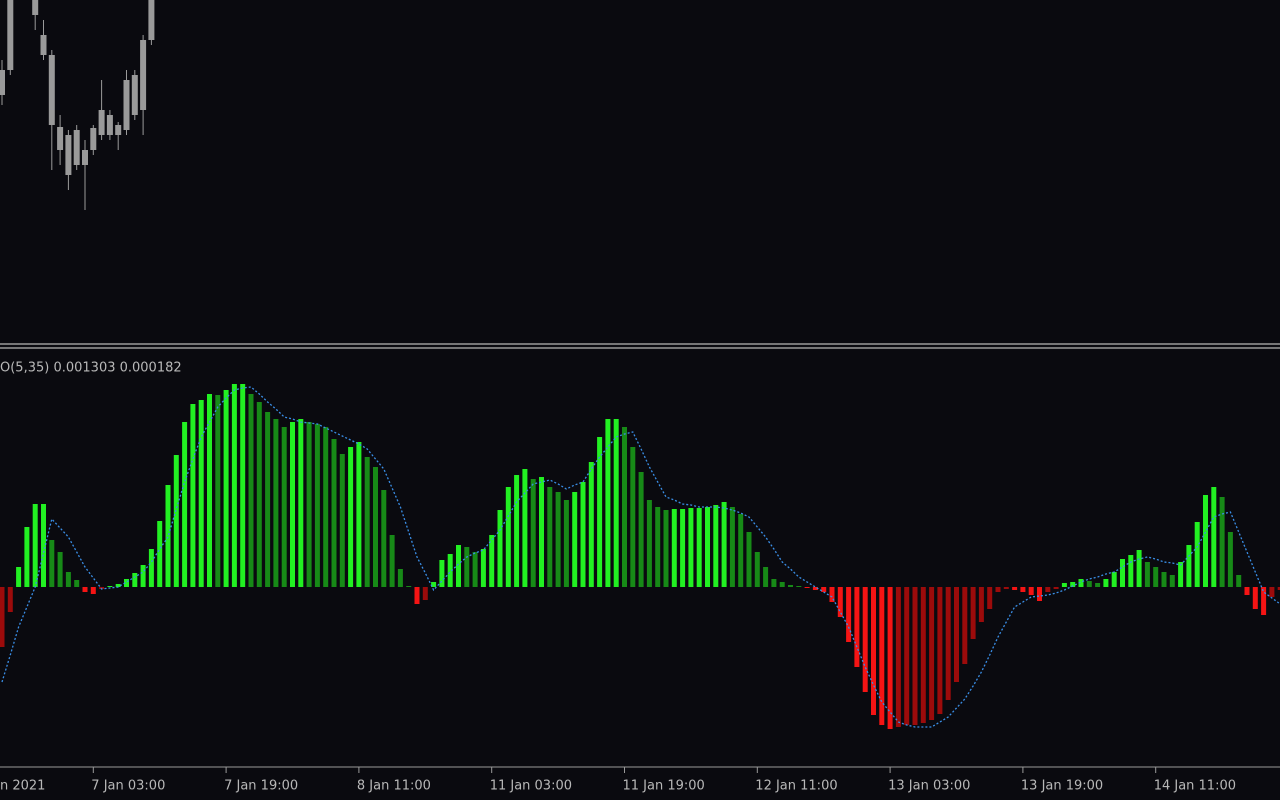 The image size is (1280, 800). Describe the element at coordinates (531, 786) in the screenshot. I see `x-tick-label: 11 Jan 03:00` at that location.